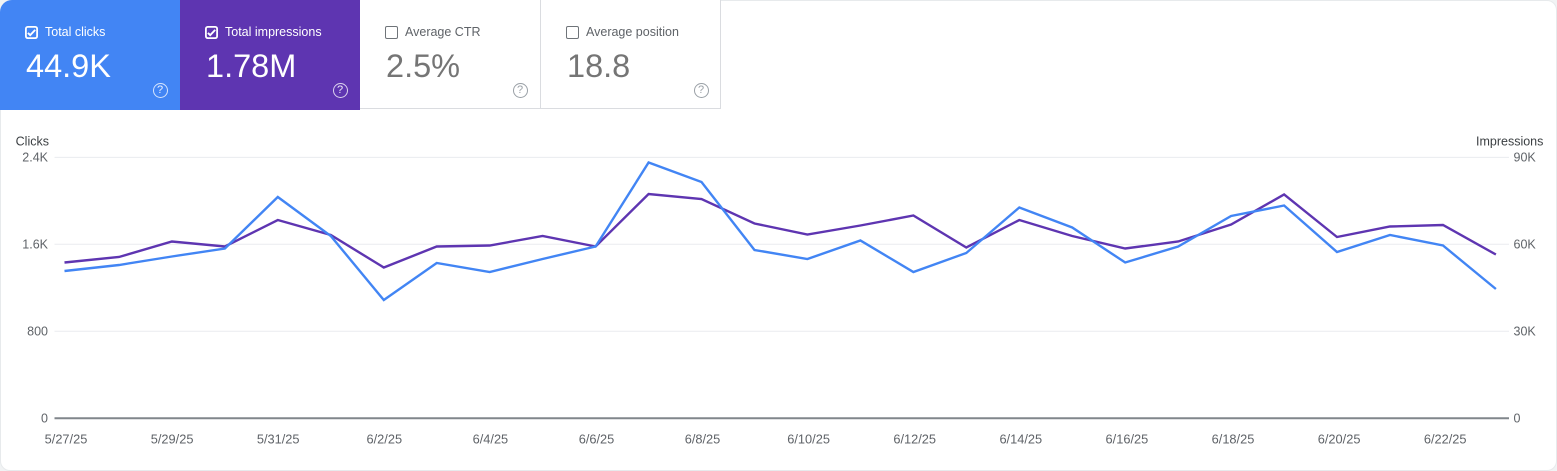 This screenshot has width=1557, height=471. What do you see at coordinates (491, 439) in the screenshot?
I see `svg-text: 6/4/25` at bounding box center [491, 439].